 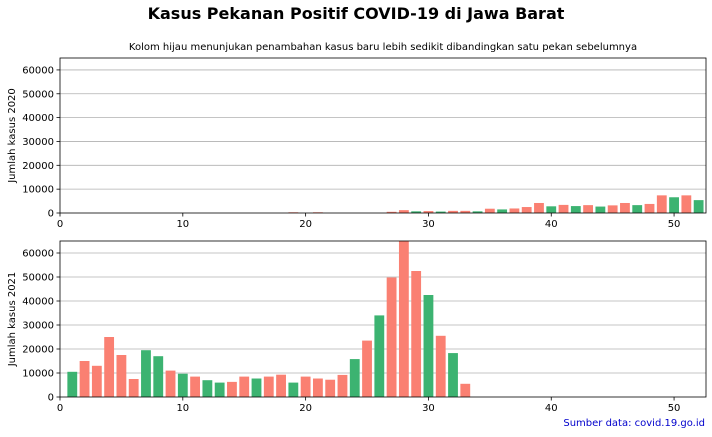 I want to click on source-note: Sumber data: covid.19.go.id, so click(x=634, y=423).